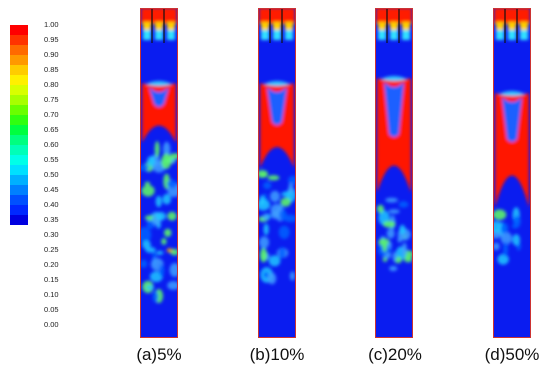 This screenshot has height=372, width=548. I want to click on contour-panel-c, so click(394, 173).